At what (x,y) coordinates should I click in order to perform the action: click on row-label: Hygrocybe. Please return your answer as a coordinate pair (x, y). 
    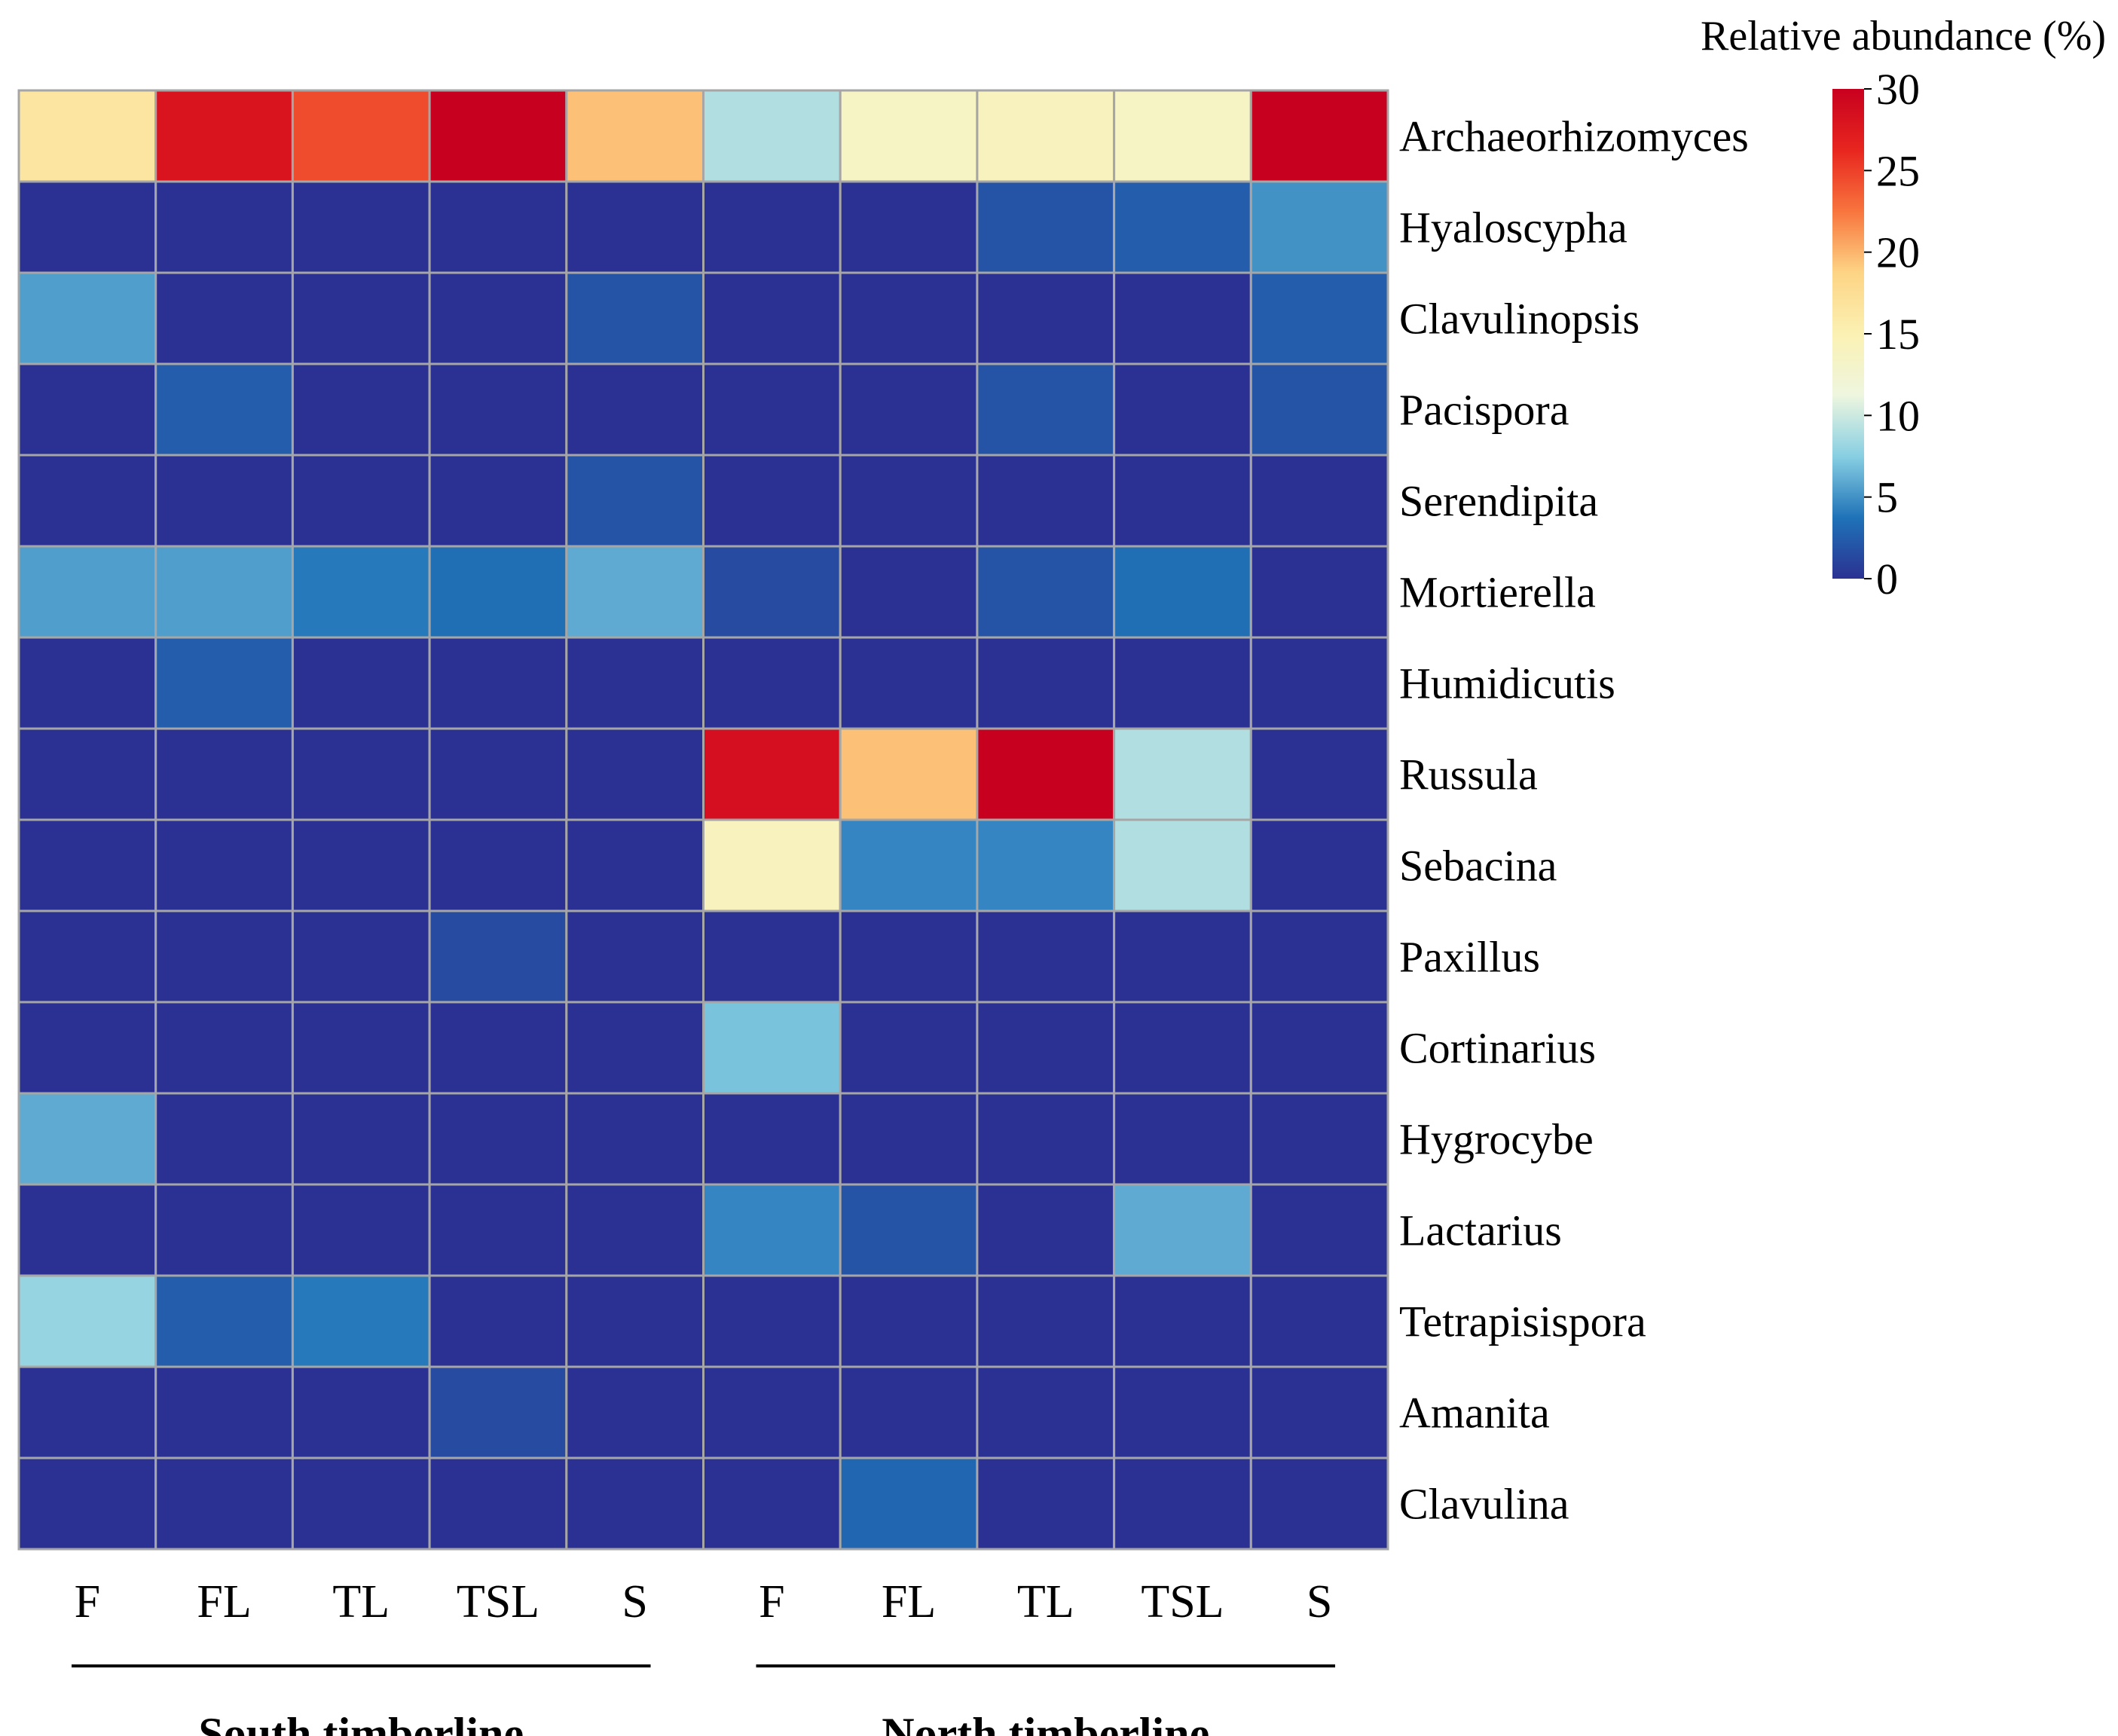
    Looking at the image, I should click on (1496, 1139).